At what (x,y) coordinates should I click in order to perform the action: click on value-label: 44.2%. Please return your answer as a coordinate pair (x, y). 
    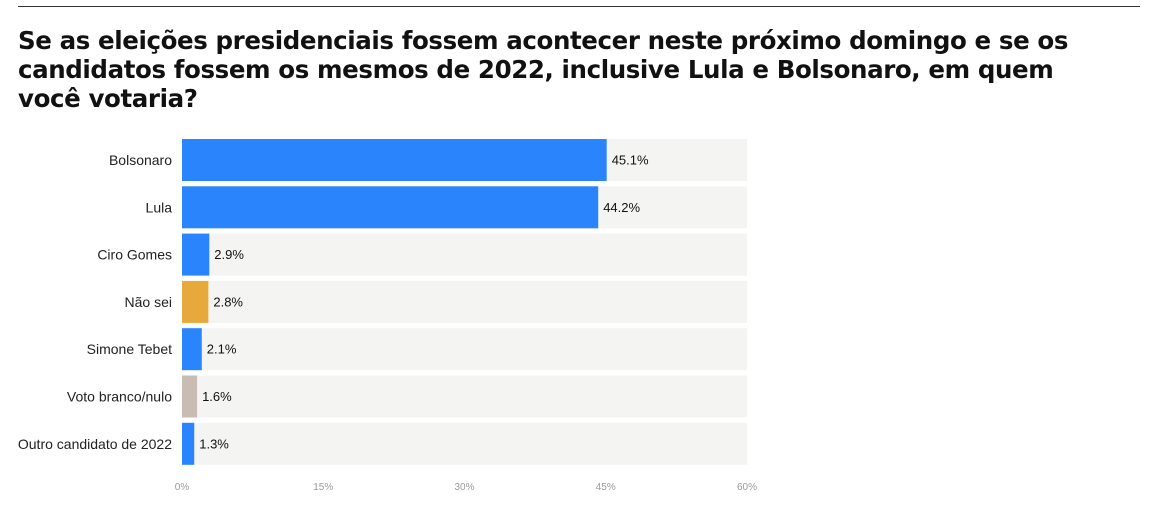
    Looking at the image, I should click on (621, 207).